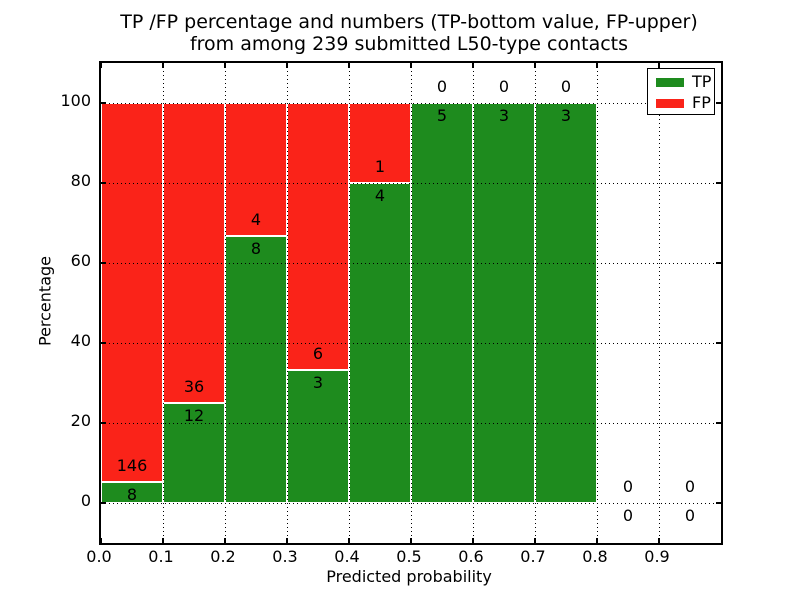 This screenshot has width=800, height=600. What do you see at coordinates (80, 260) in the screenshot?
I see `y-tick-label: 60` at bounding box center [80, 260].